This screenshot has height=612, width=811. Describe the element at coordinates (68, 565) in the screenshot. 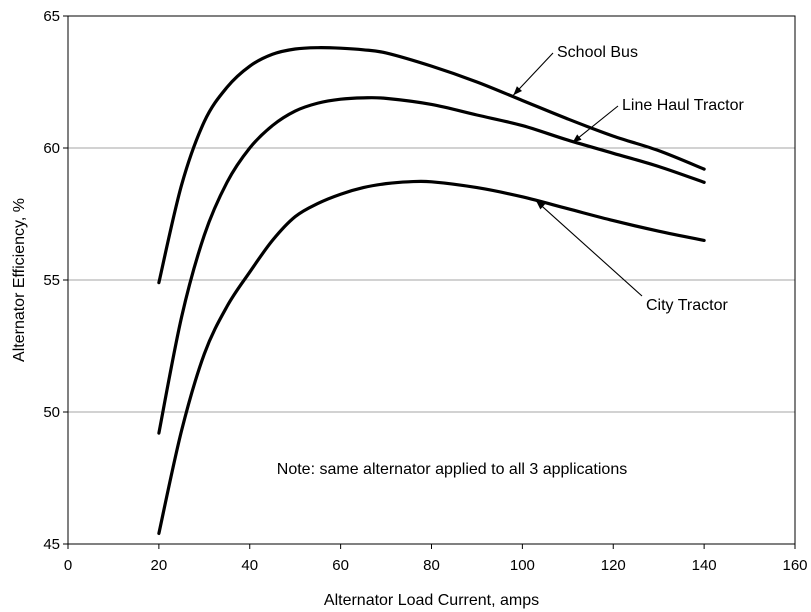

I see `x-tick-label: 0` at that location.